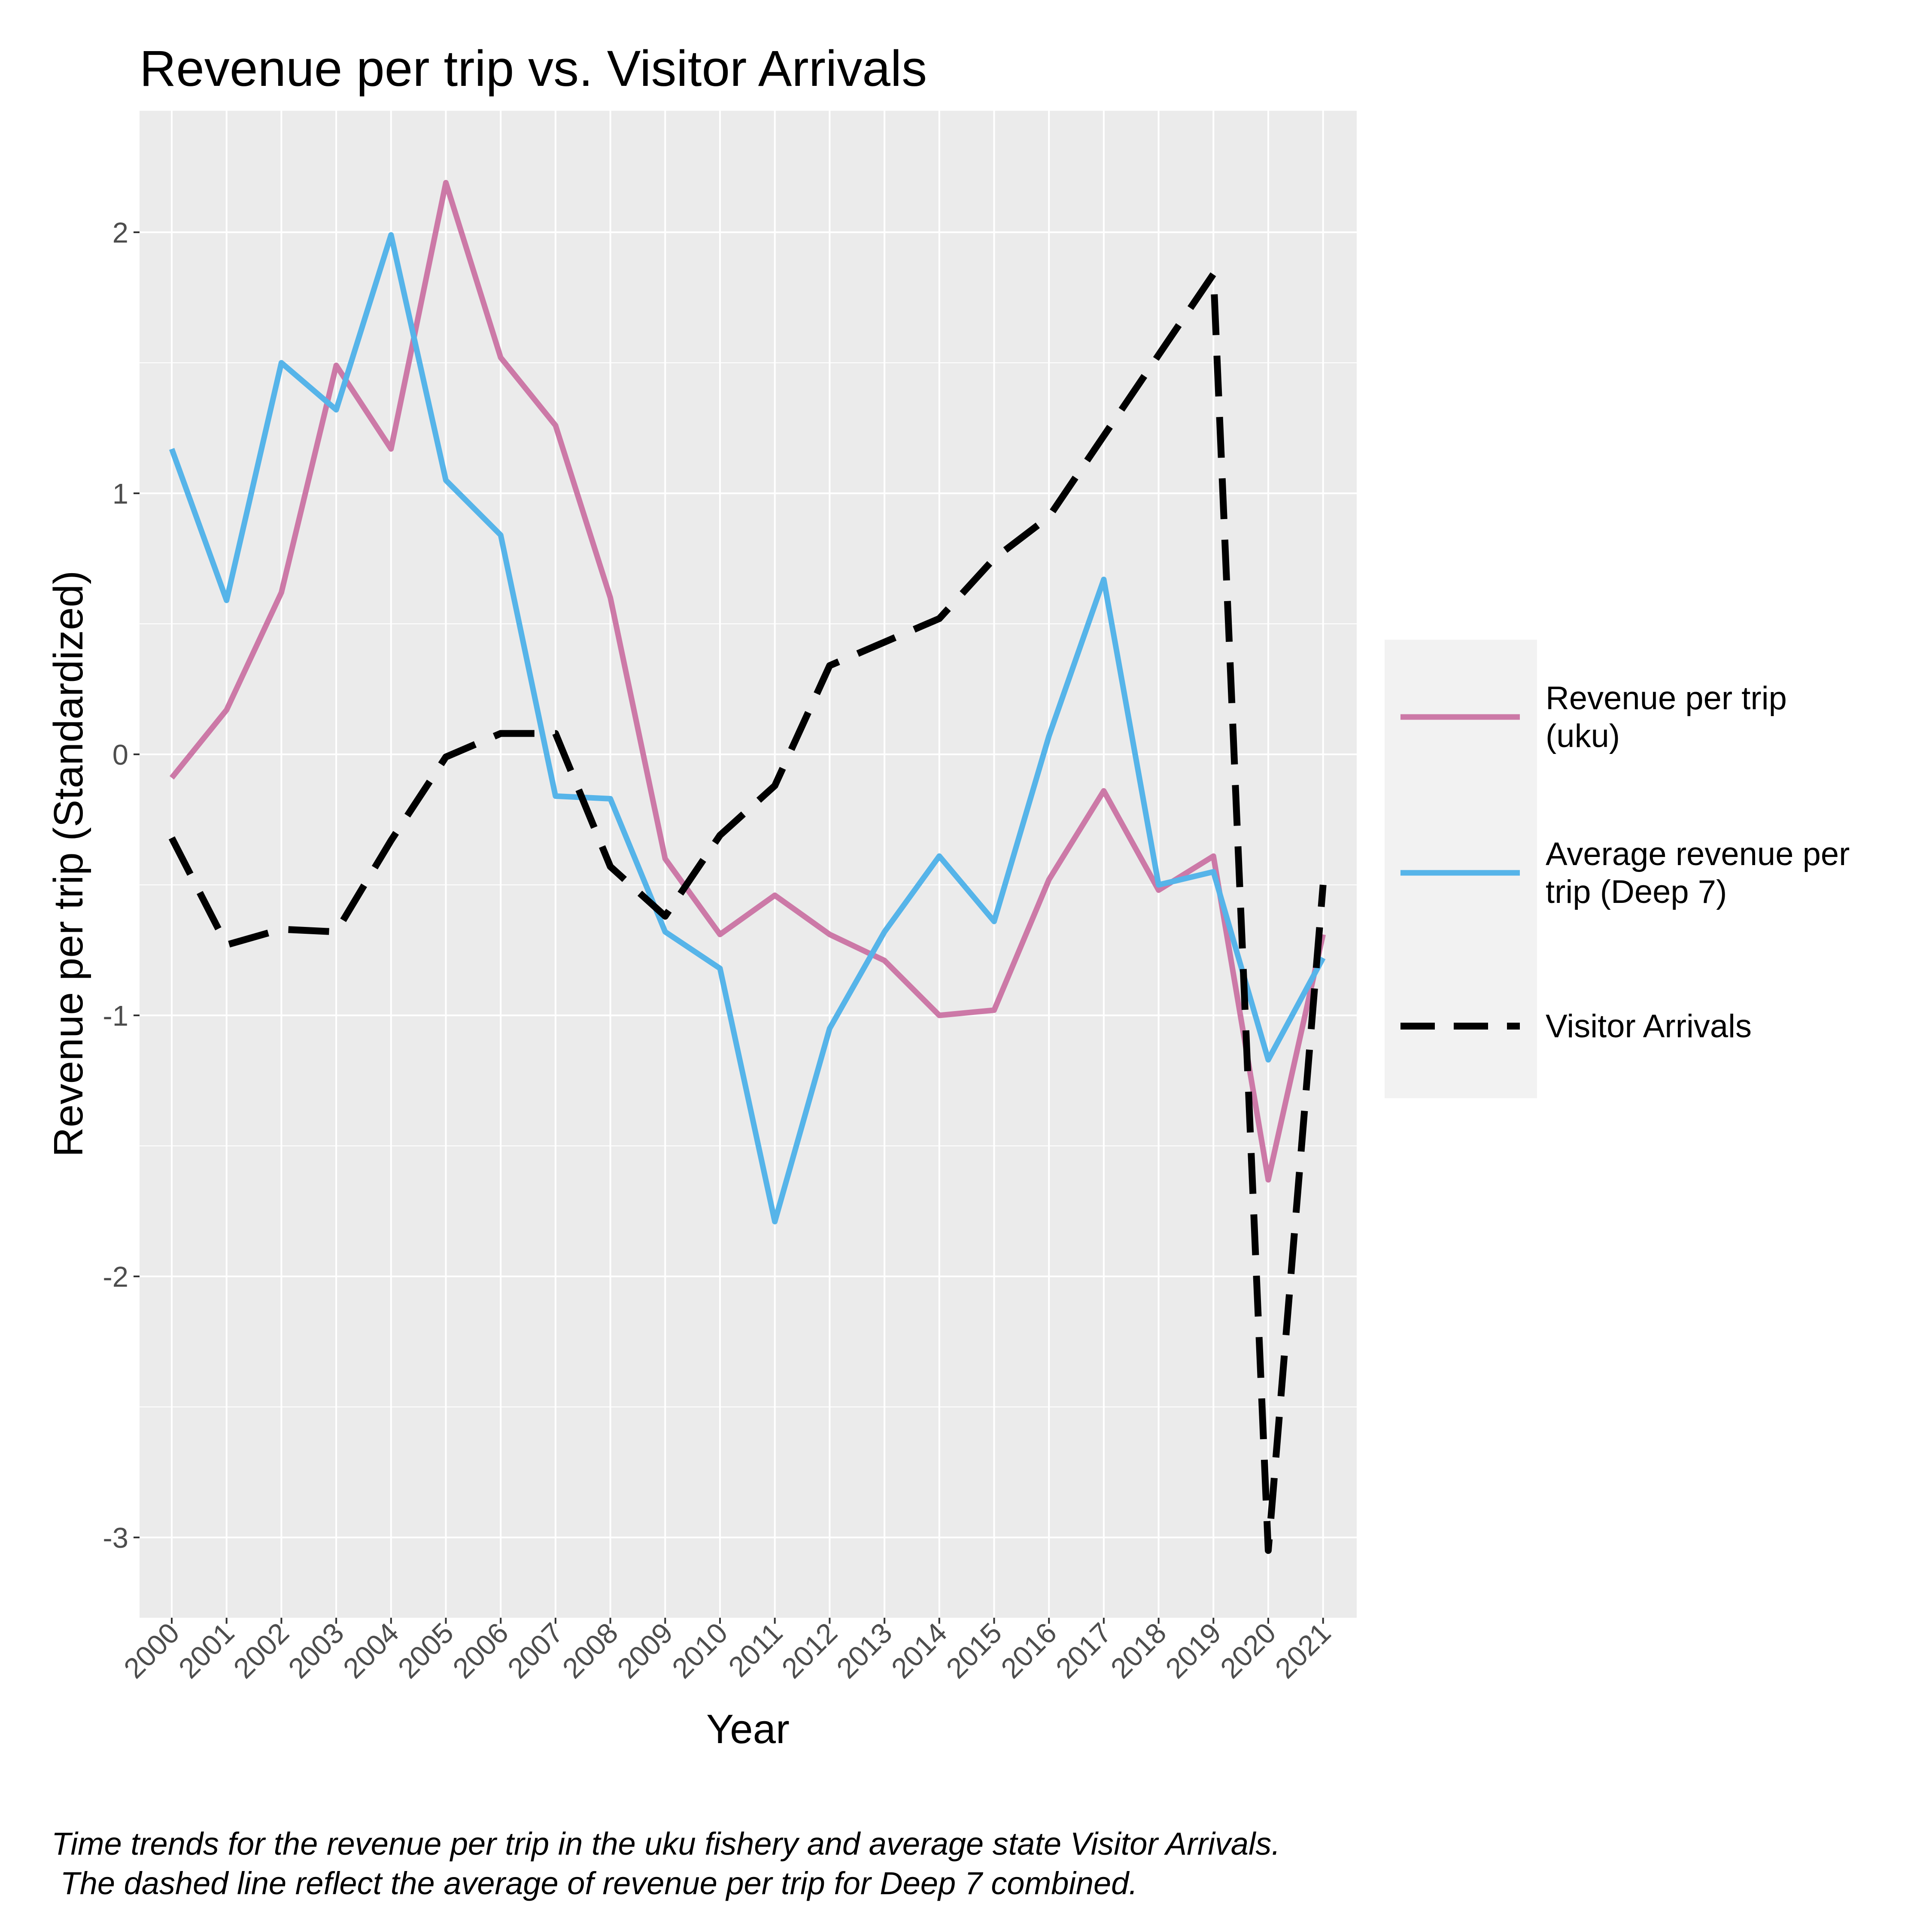 Image resolution: width=1932 pixels, height=1932 pixels. I want to click on y-tick-label: 2, so click(120, 233).